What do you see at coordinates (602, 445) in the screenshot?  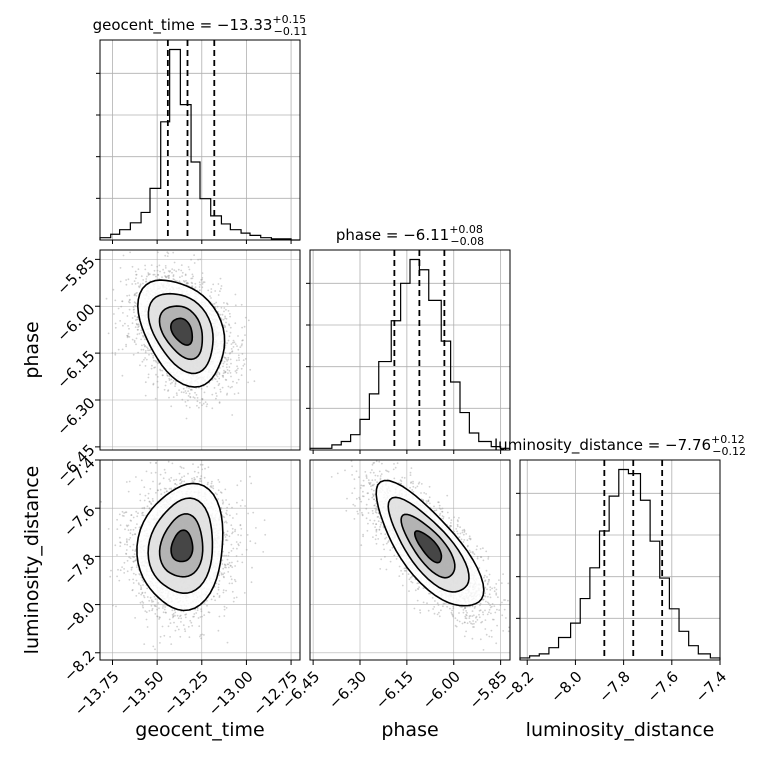 I see `title-main: luminosity_distance = −7.76` at bounding box center [602, 445].